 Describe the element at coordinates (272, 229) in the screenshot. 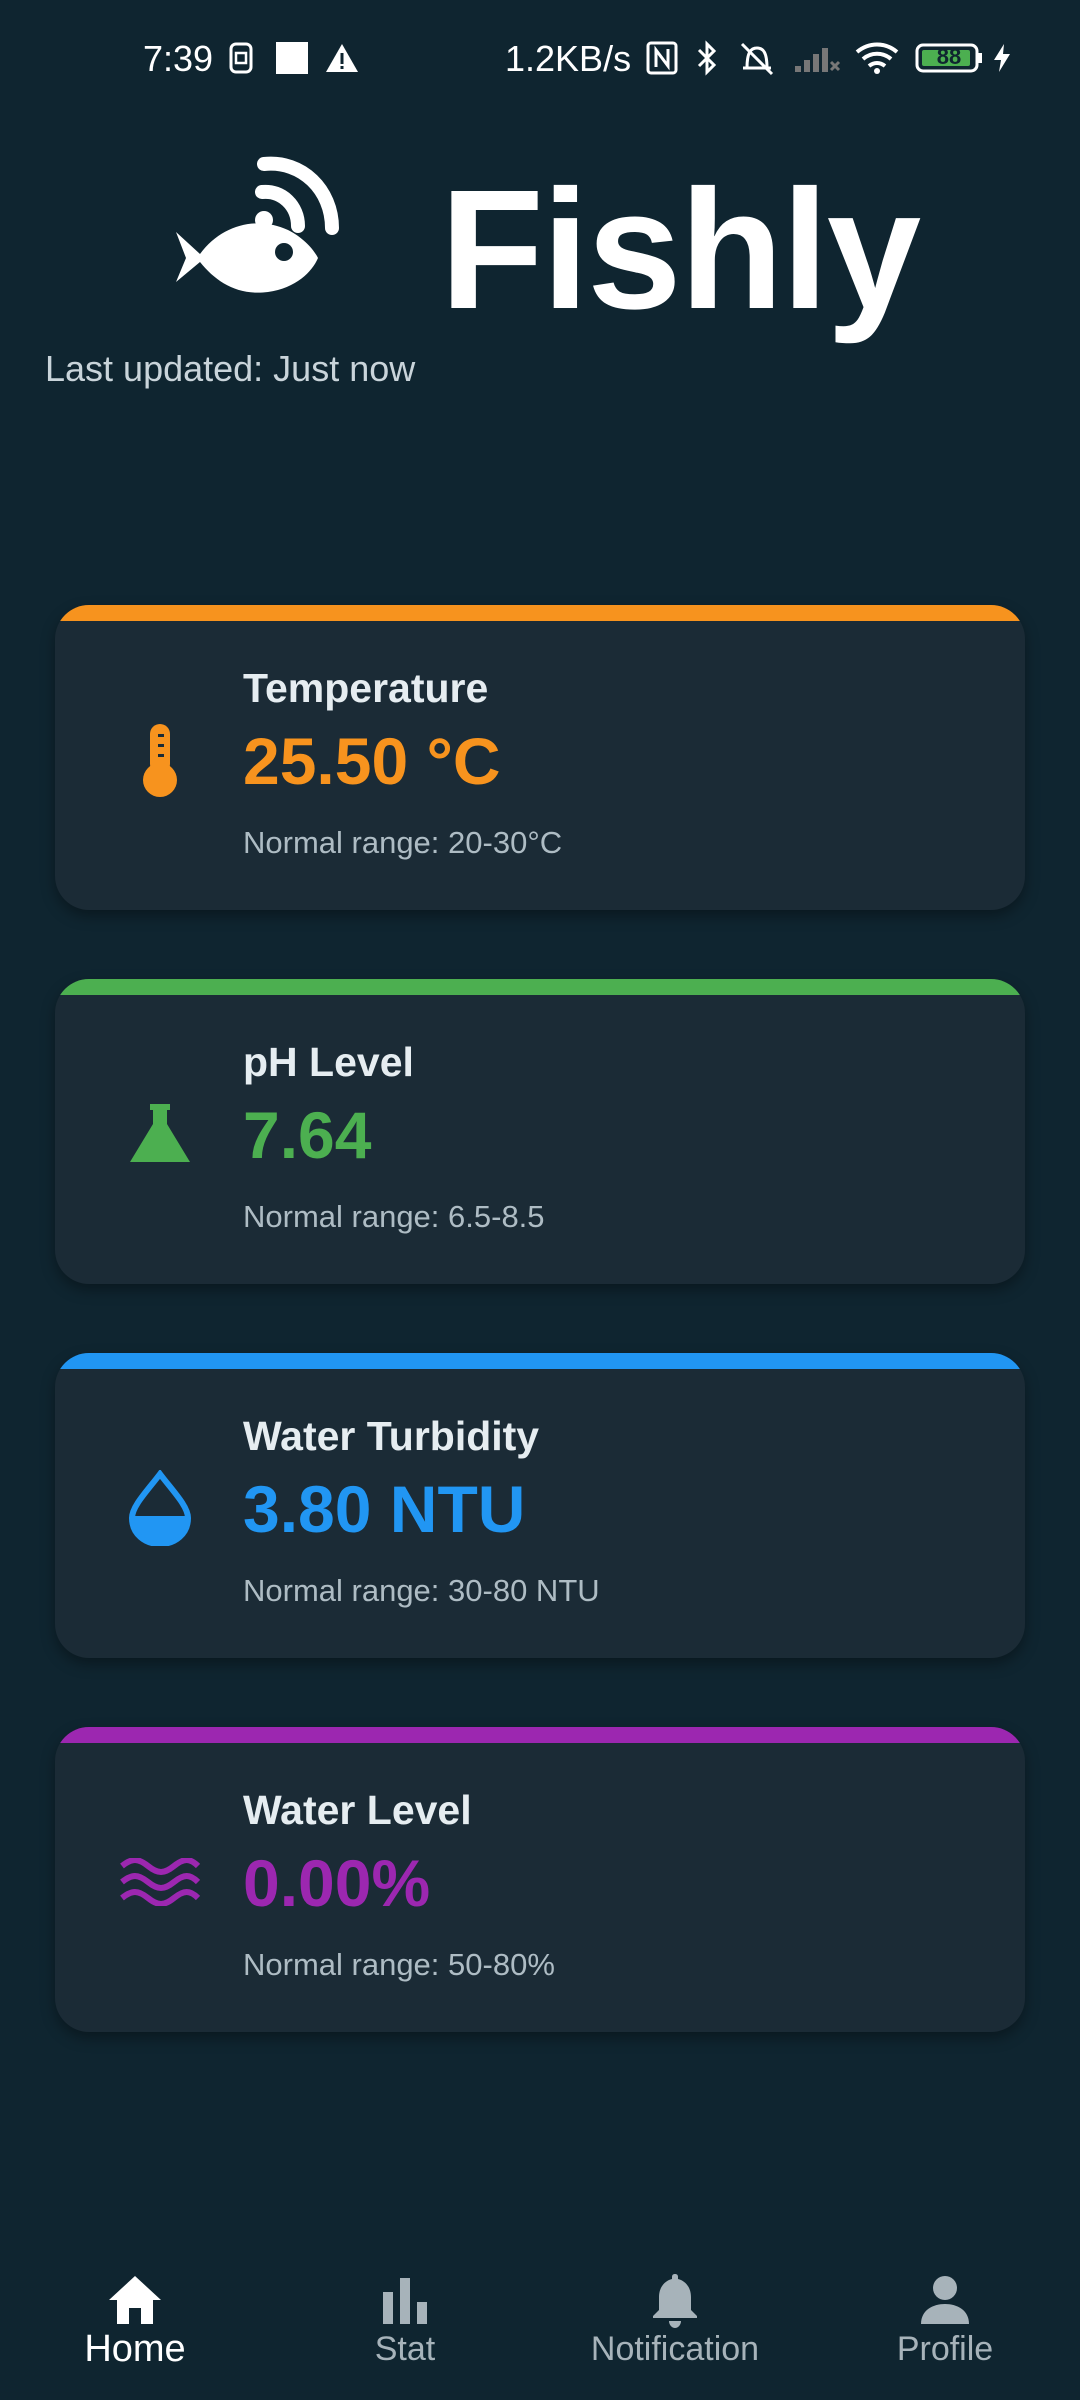

I see `fish-wifi-icon` at that location.